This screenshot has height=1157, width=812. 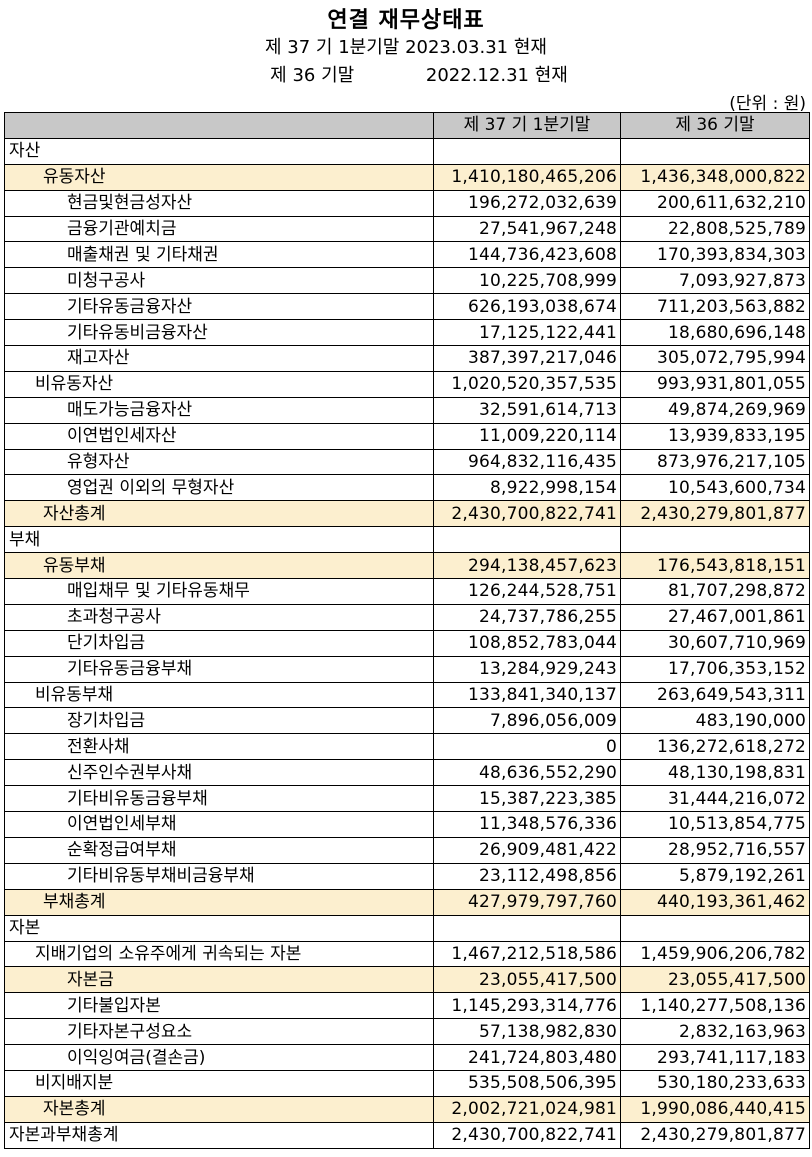 I want to click on account-label: 자본과부채총계, so click(x=219, y=1135).